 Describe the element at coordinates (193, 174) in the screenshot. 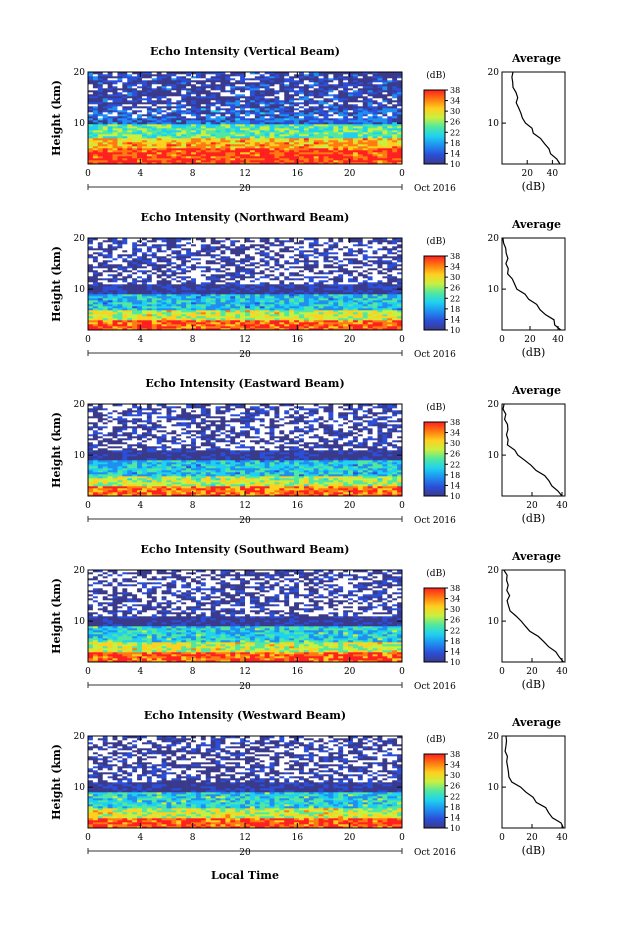

I see `x-tick-label: 8` at that location.